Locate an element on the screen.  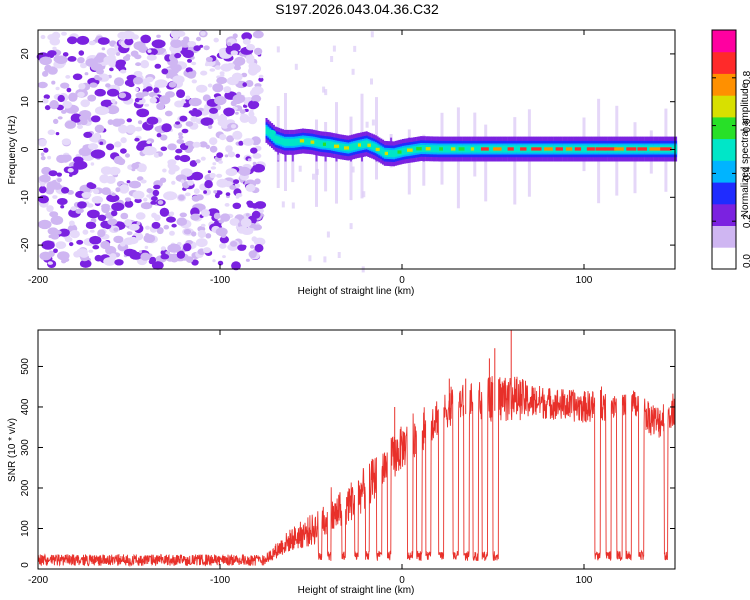
spectrogram-hotspots is located at coordinates (469, 142).